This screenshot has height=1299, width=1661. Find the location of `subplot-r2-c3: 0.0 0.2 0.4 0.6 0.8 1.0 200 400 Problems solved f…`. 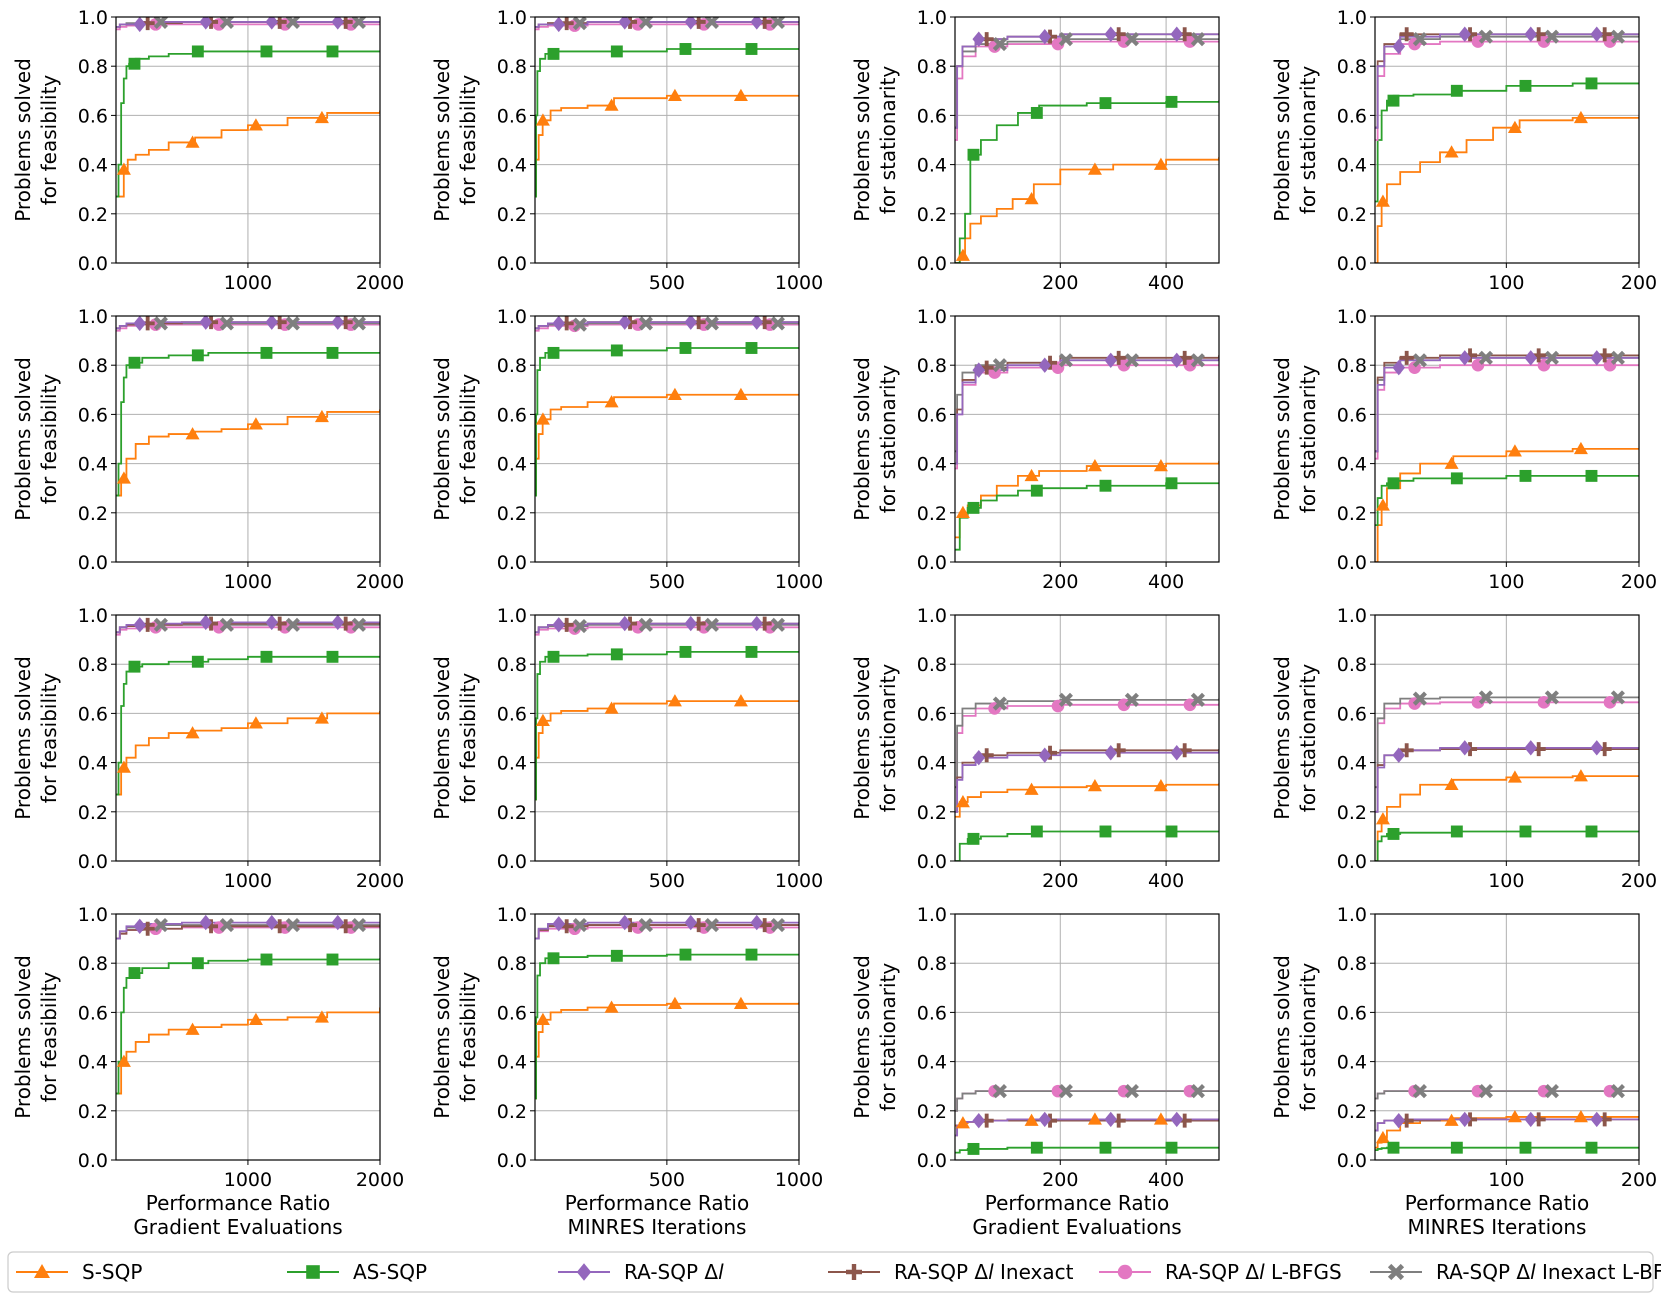

subplot-r2-c3: 0.0 0.2 0.4 0.6 0.8 1.0 200 400 Problems solved f… is located at coordinates (1035, 449).